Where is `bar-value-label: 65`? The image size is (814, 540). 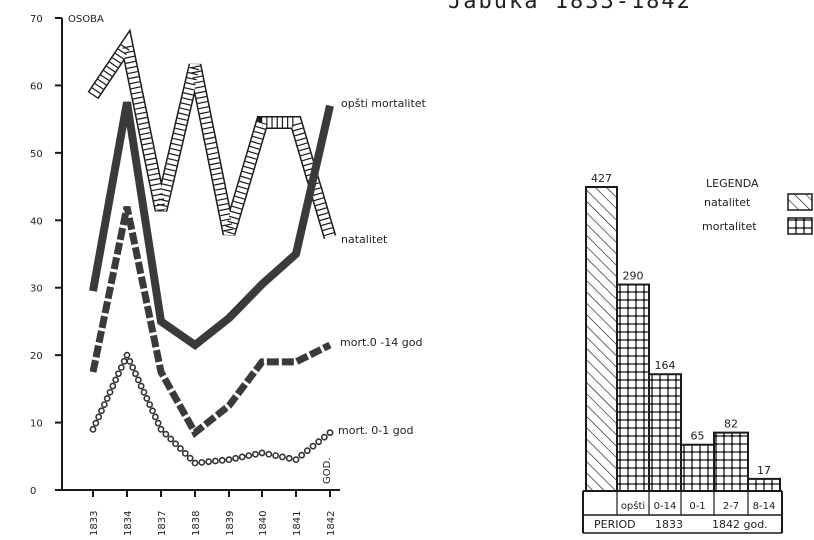 bar-value-label: 65 is located at coordinates (698, 436).